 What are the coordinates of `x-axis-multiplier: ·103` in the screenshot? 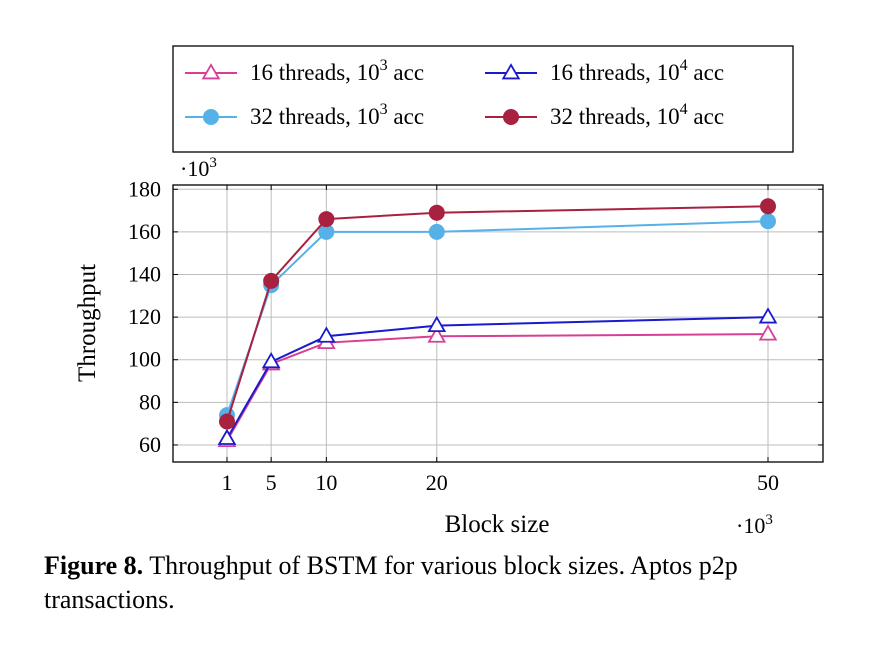 It's located at (754, 525).